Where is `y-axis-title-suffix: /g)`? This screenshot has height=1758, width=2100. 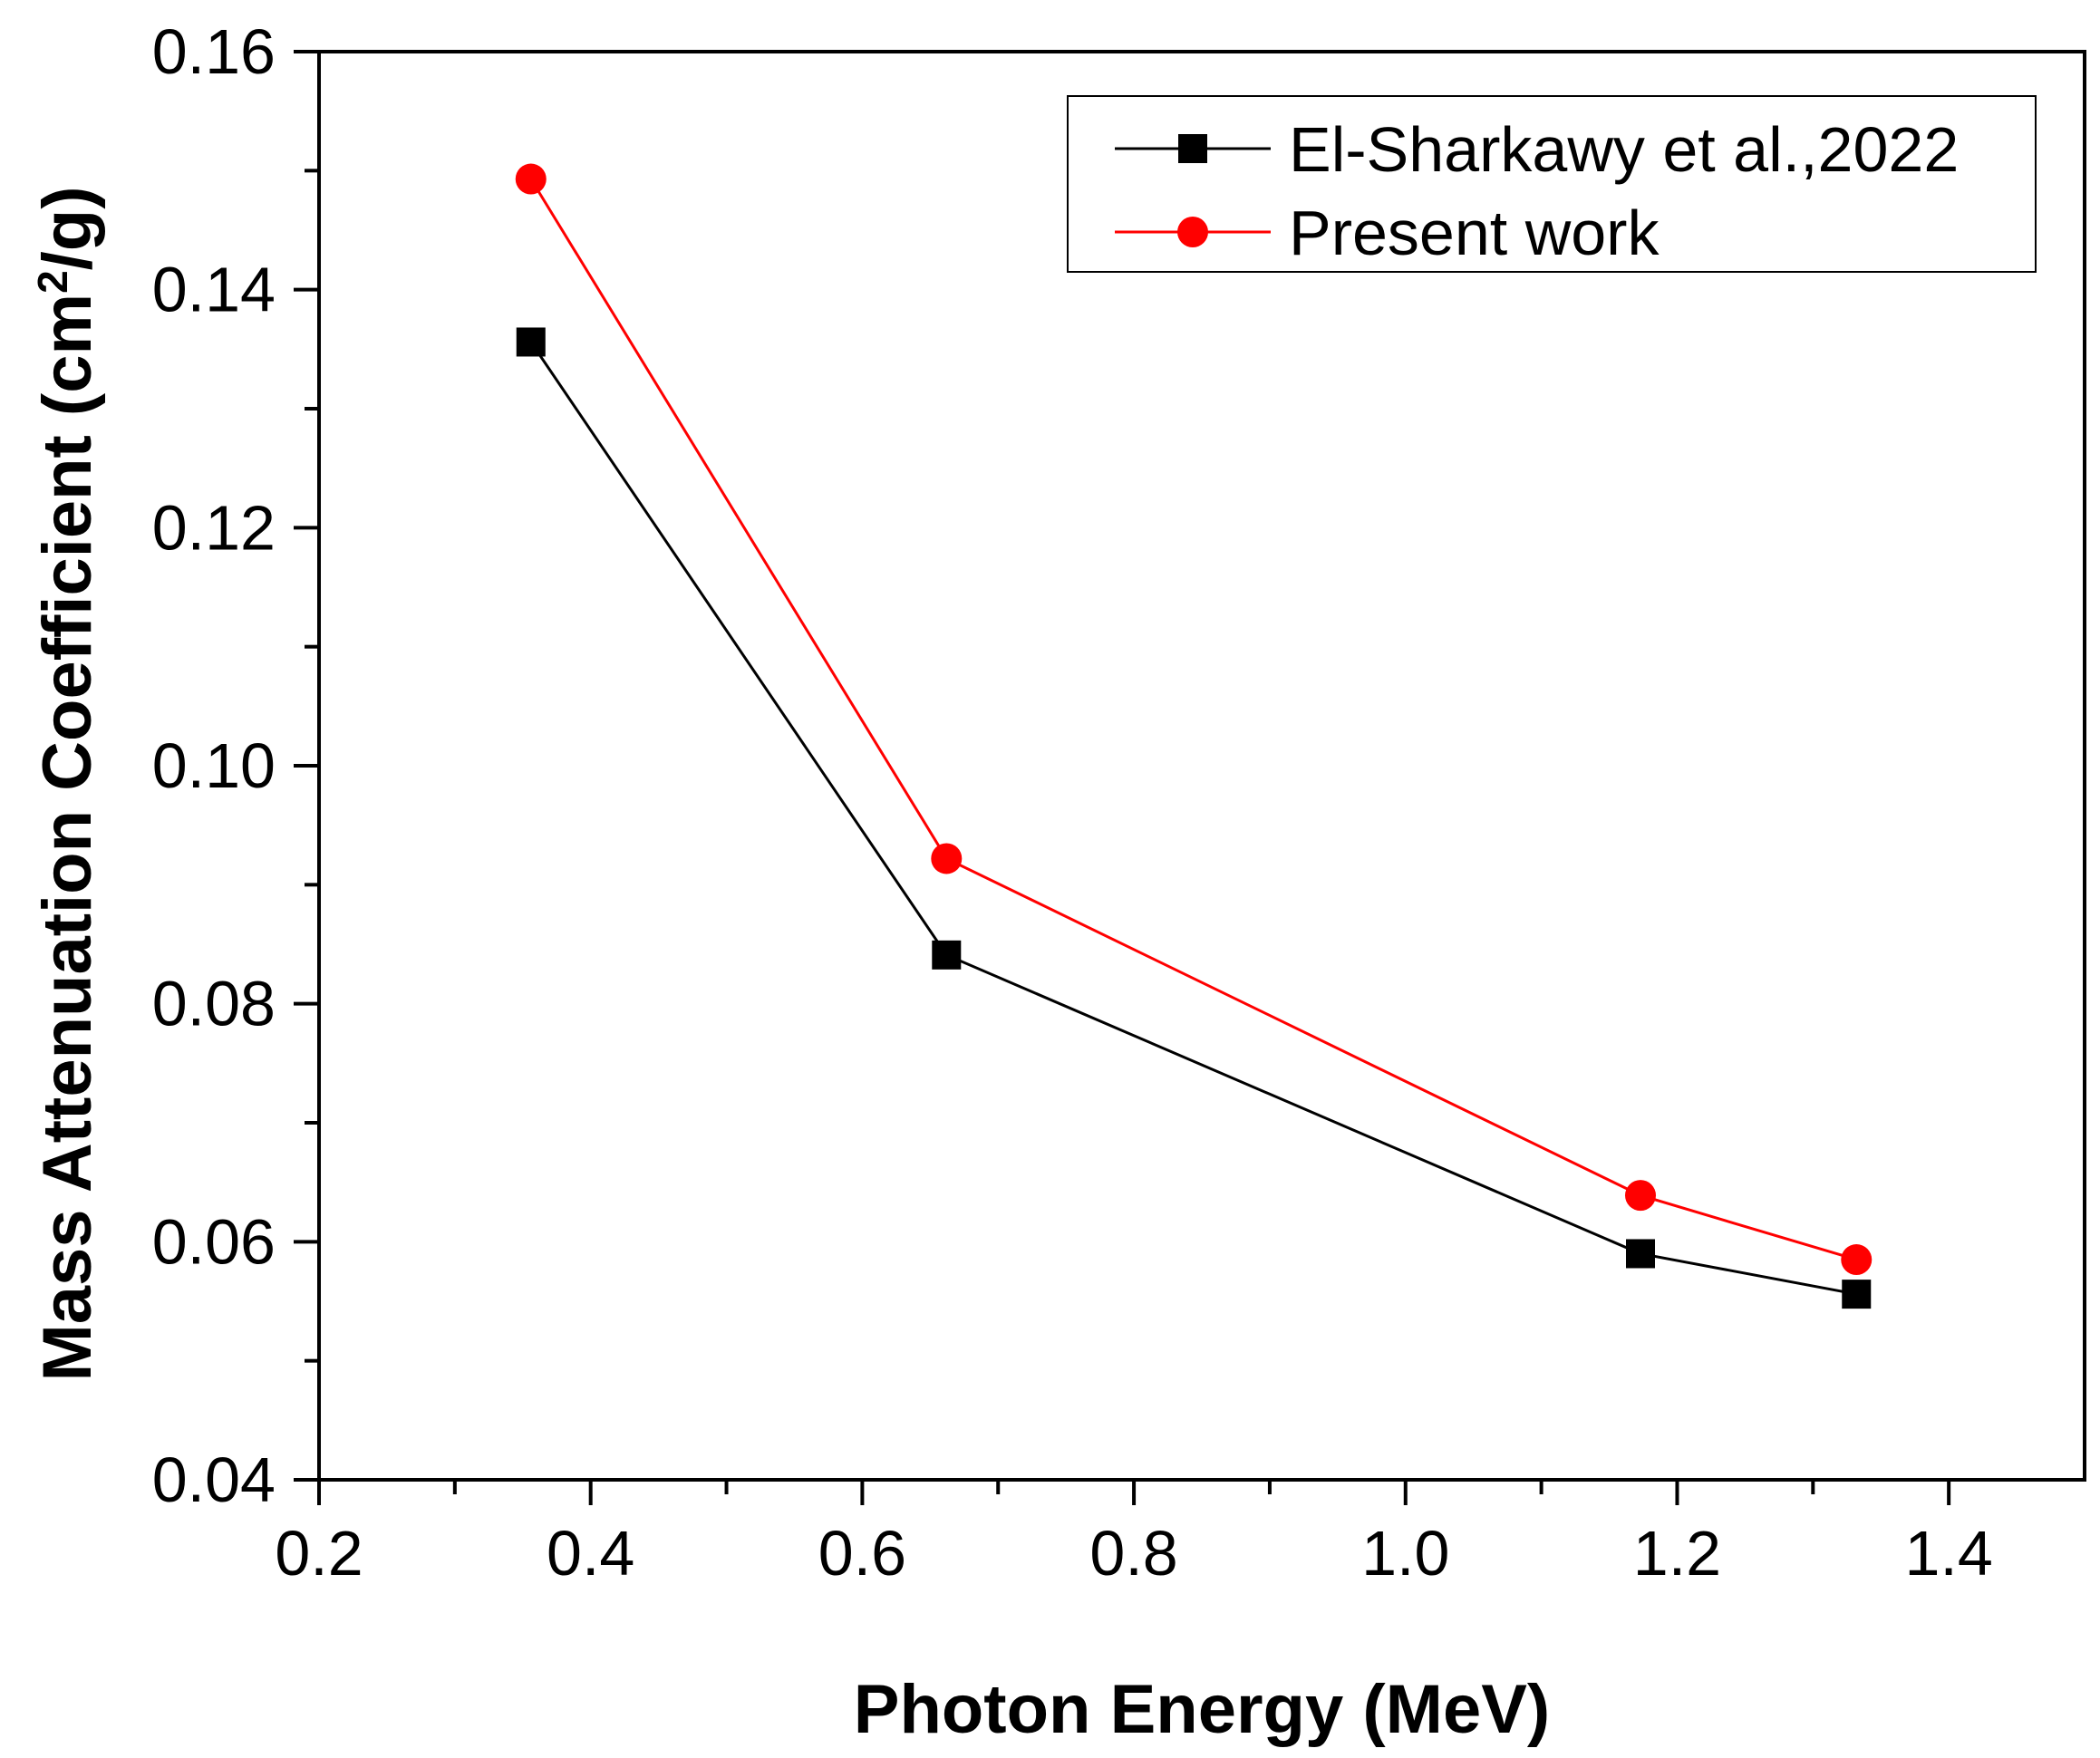 y-axis-title-suffix: /g) is located at coordinates (67, 228).